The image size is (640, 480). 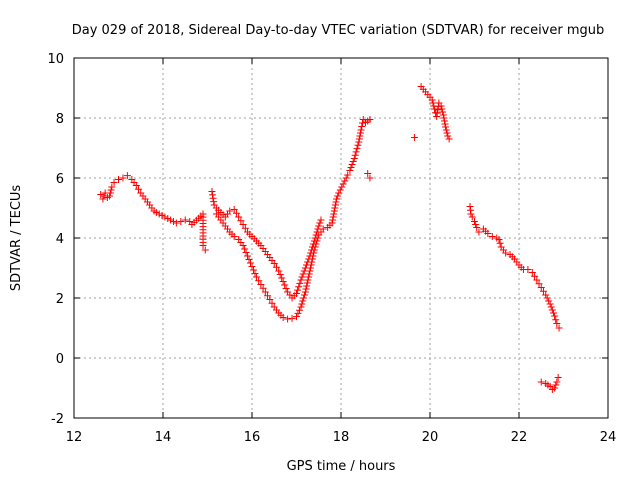 What do you see at coordinates (60, 119) in the screenshot?
I see `y-tick-label: 8` at bounding box center [60, 119].